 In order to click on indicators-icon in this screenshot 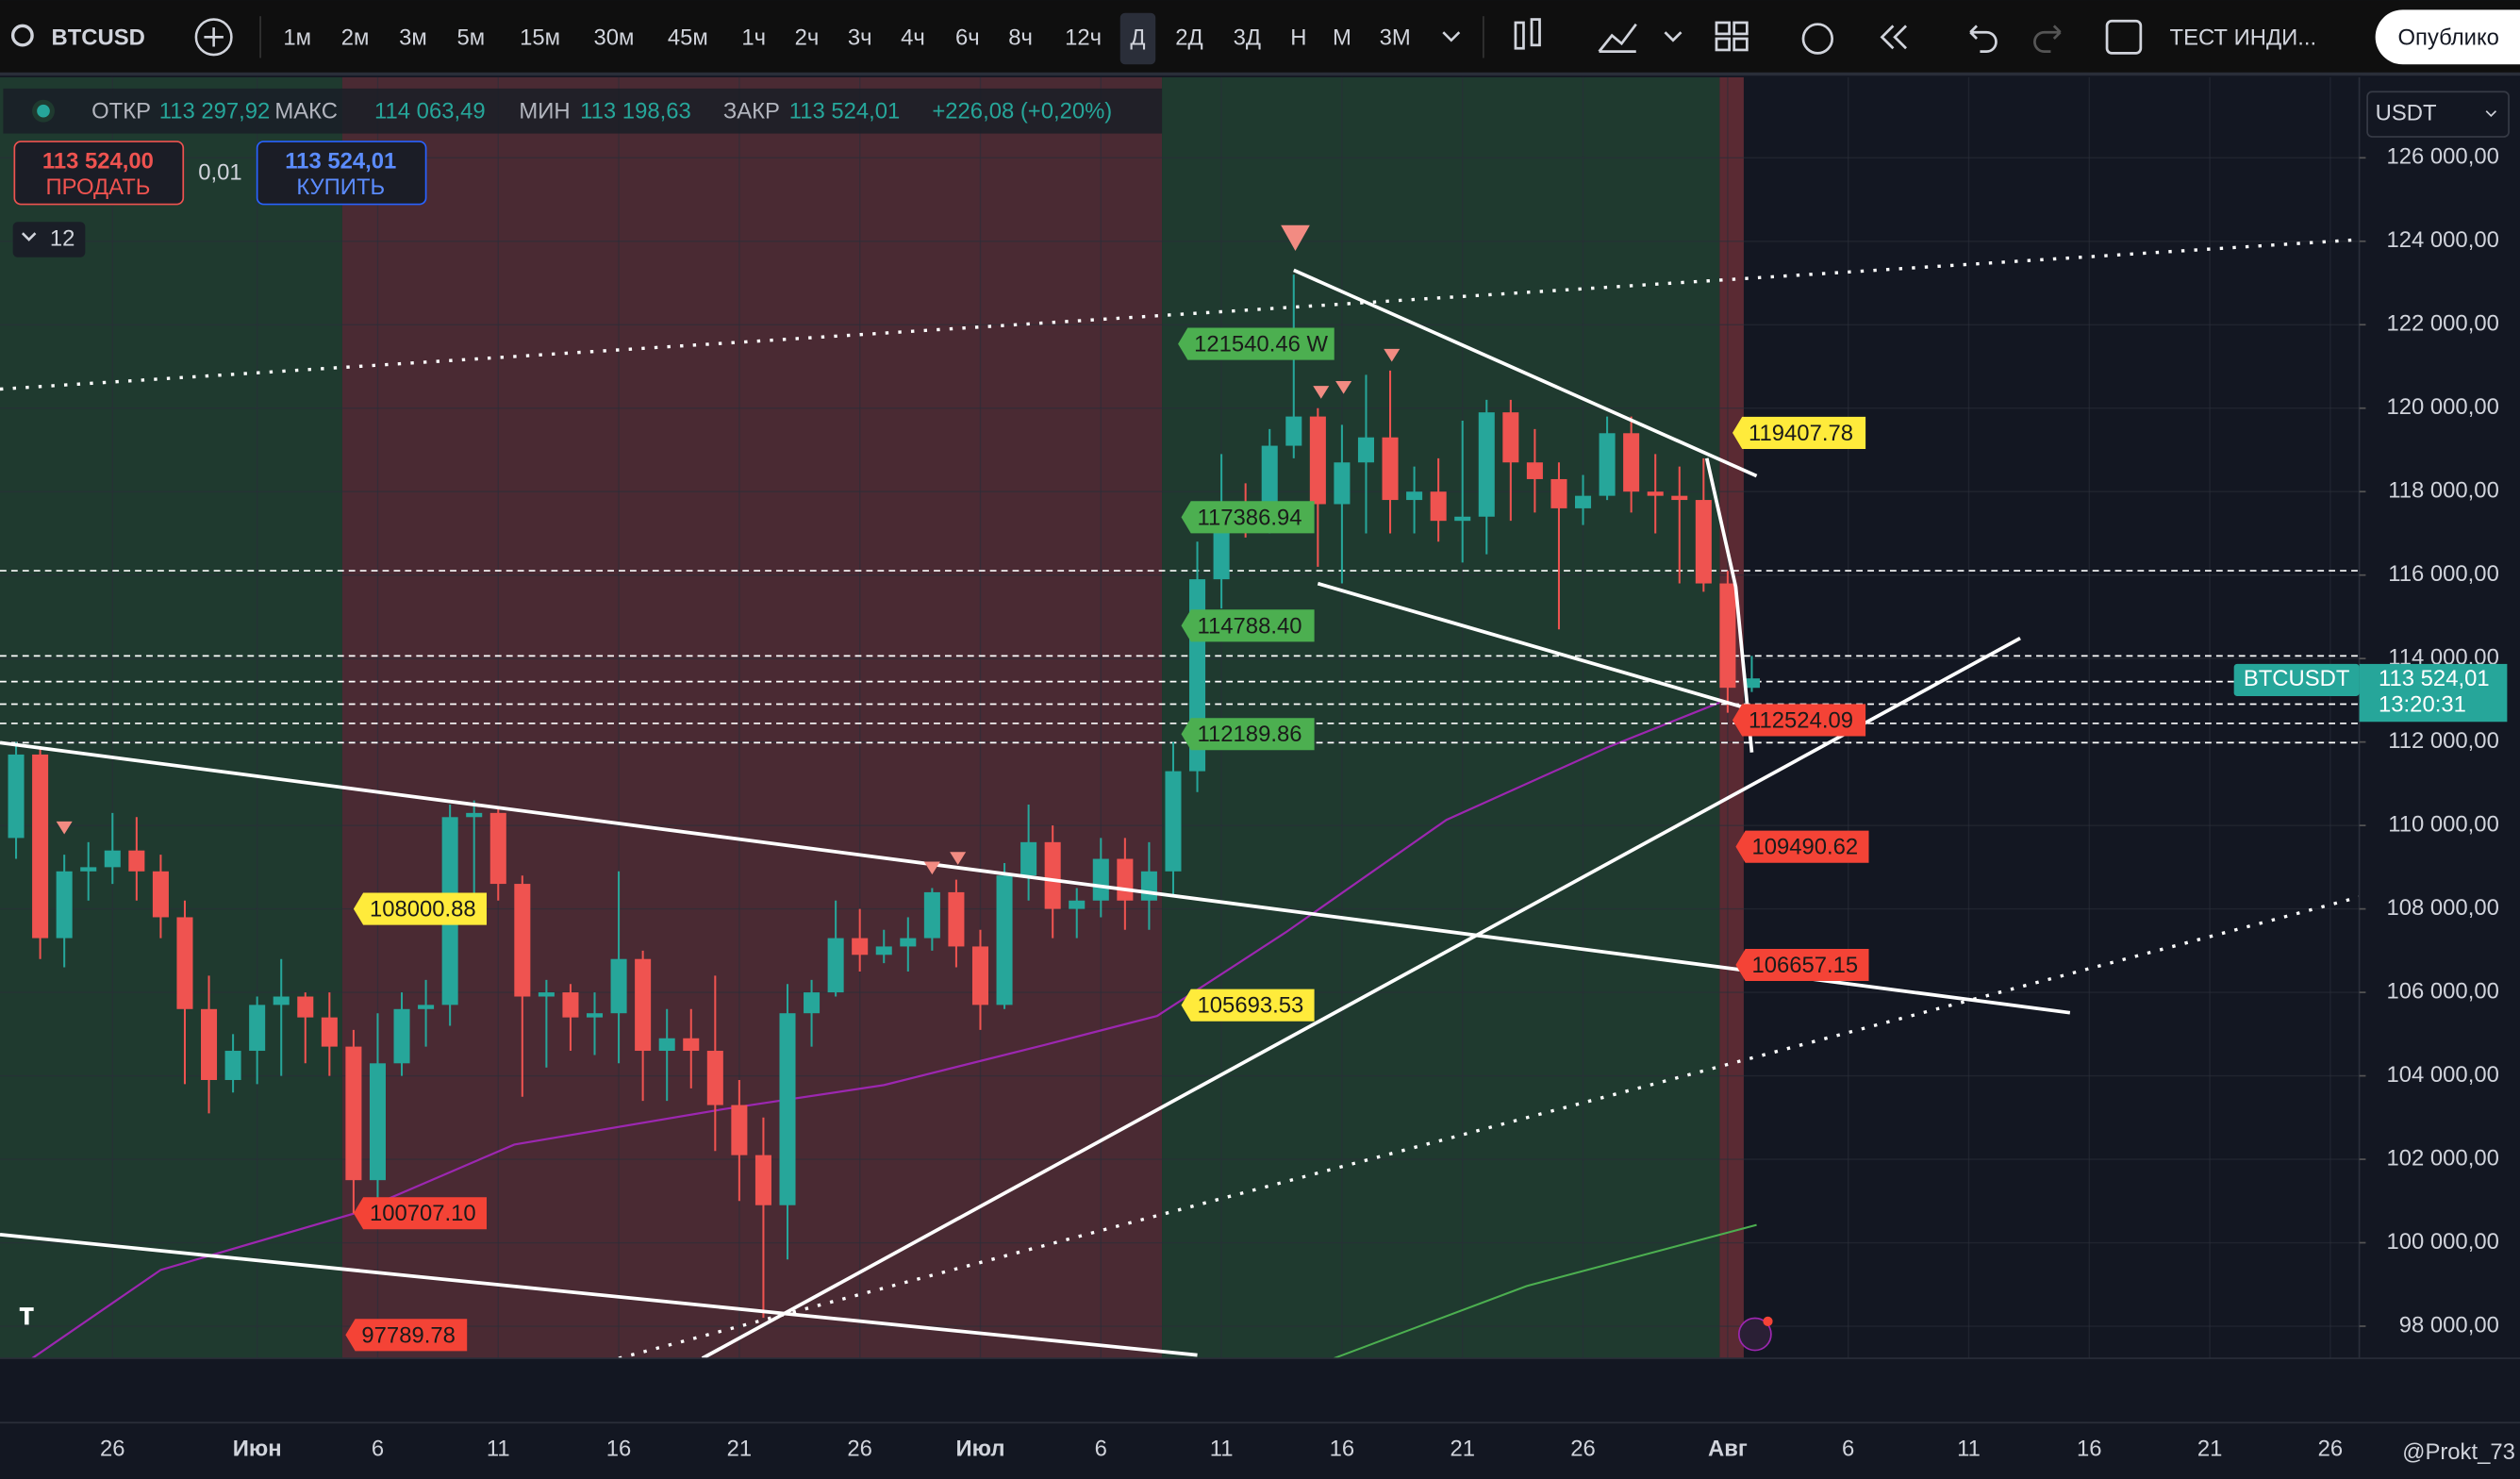, I will do `click(1617, 38)`.